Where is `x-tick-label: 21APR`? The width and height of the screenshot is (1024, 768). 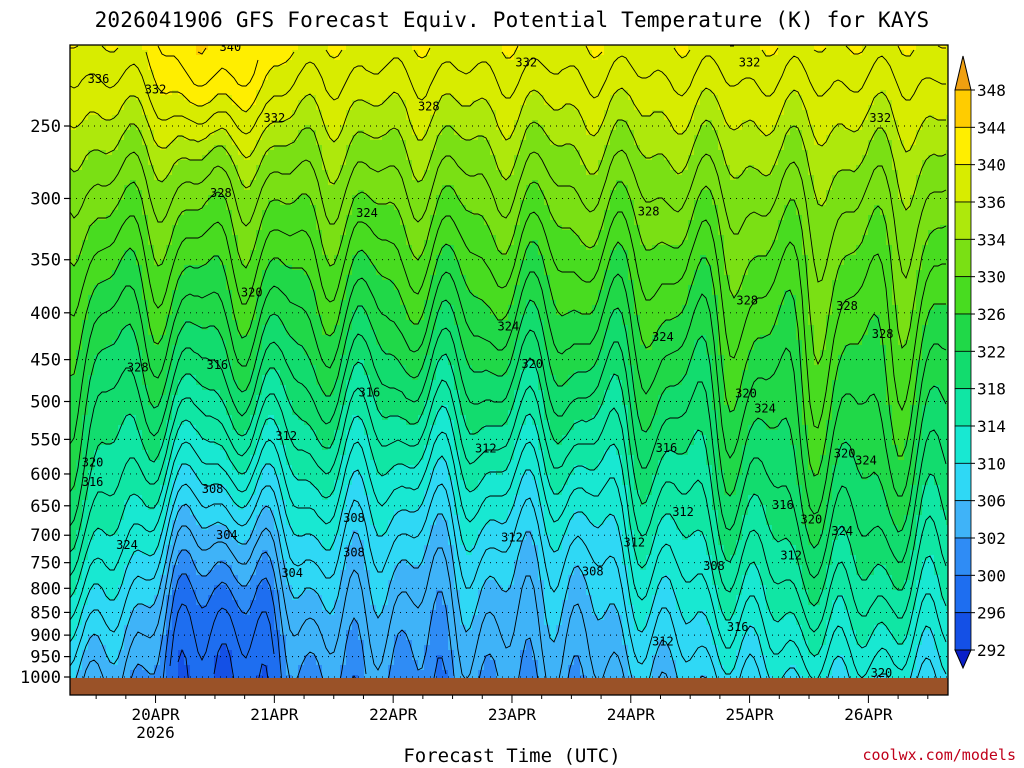
x-tick-label: 21APR is located at coordinates (274, 714).